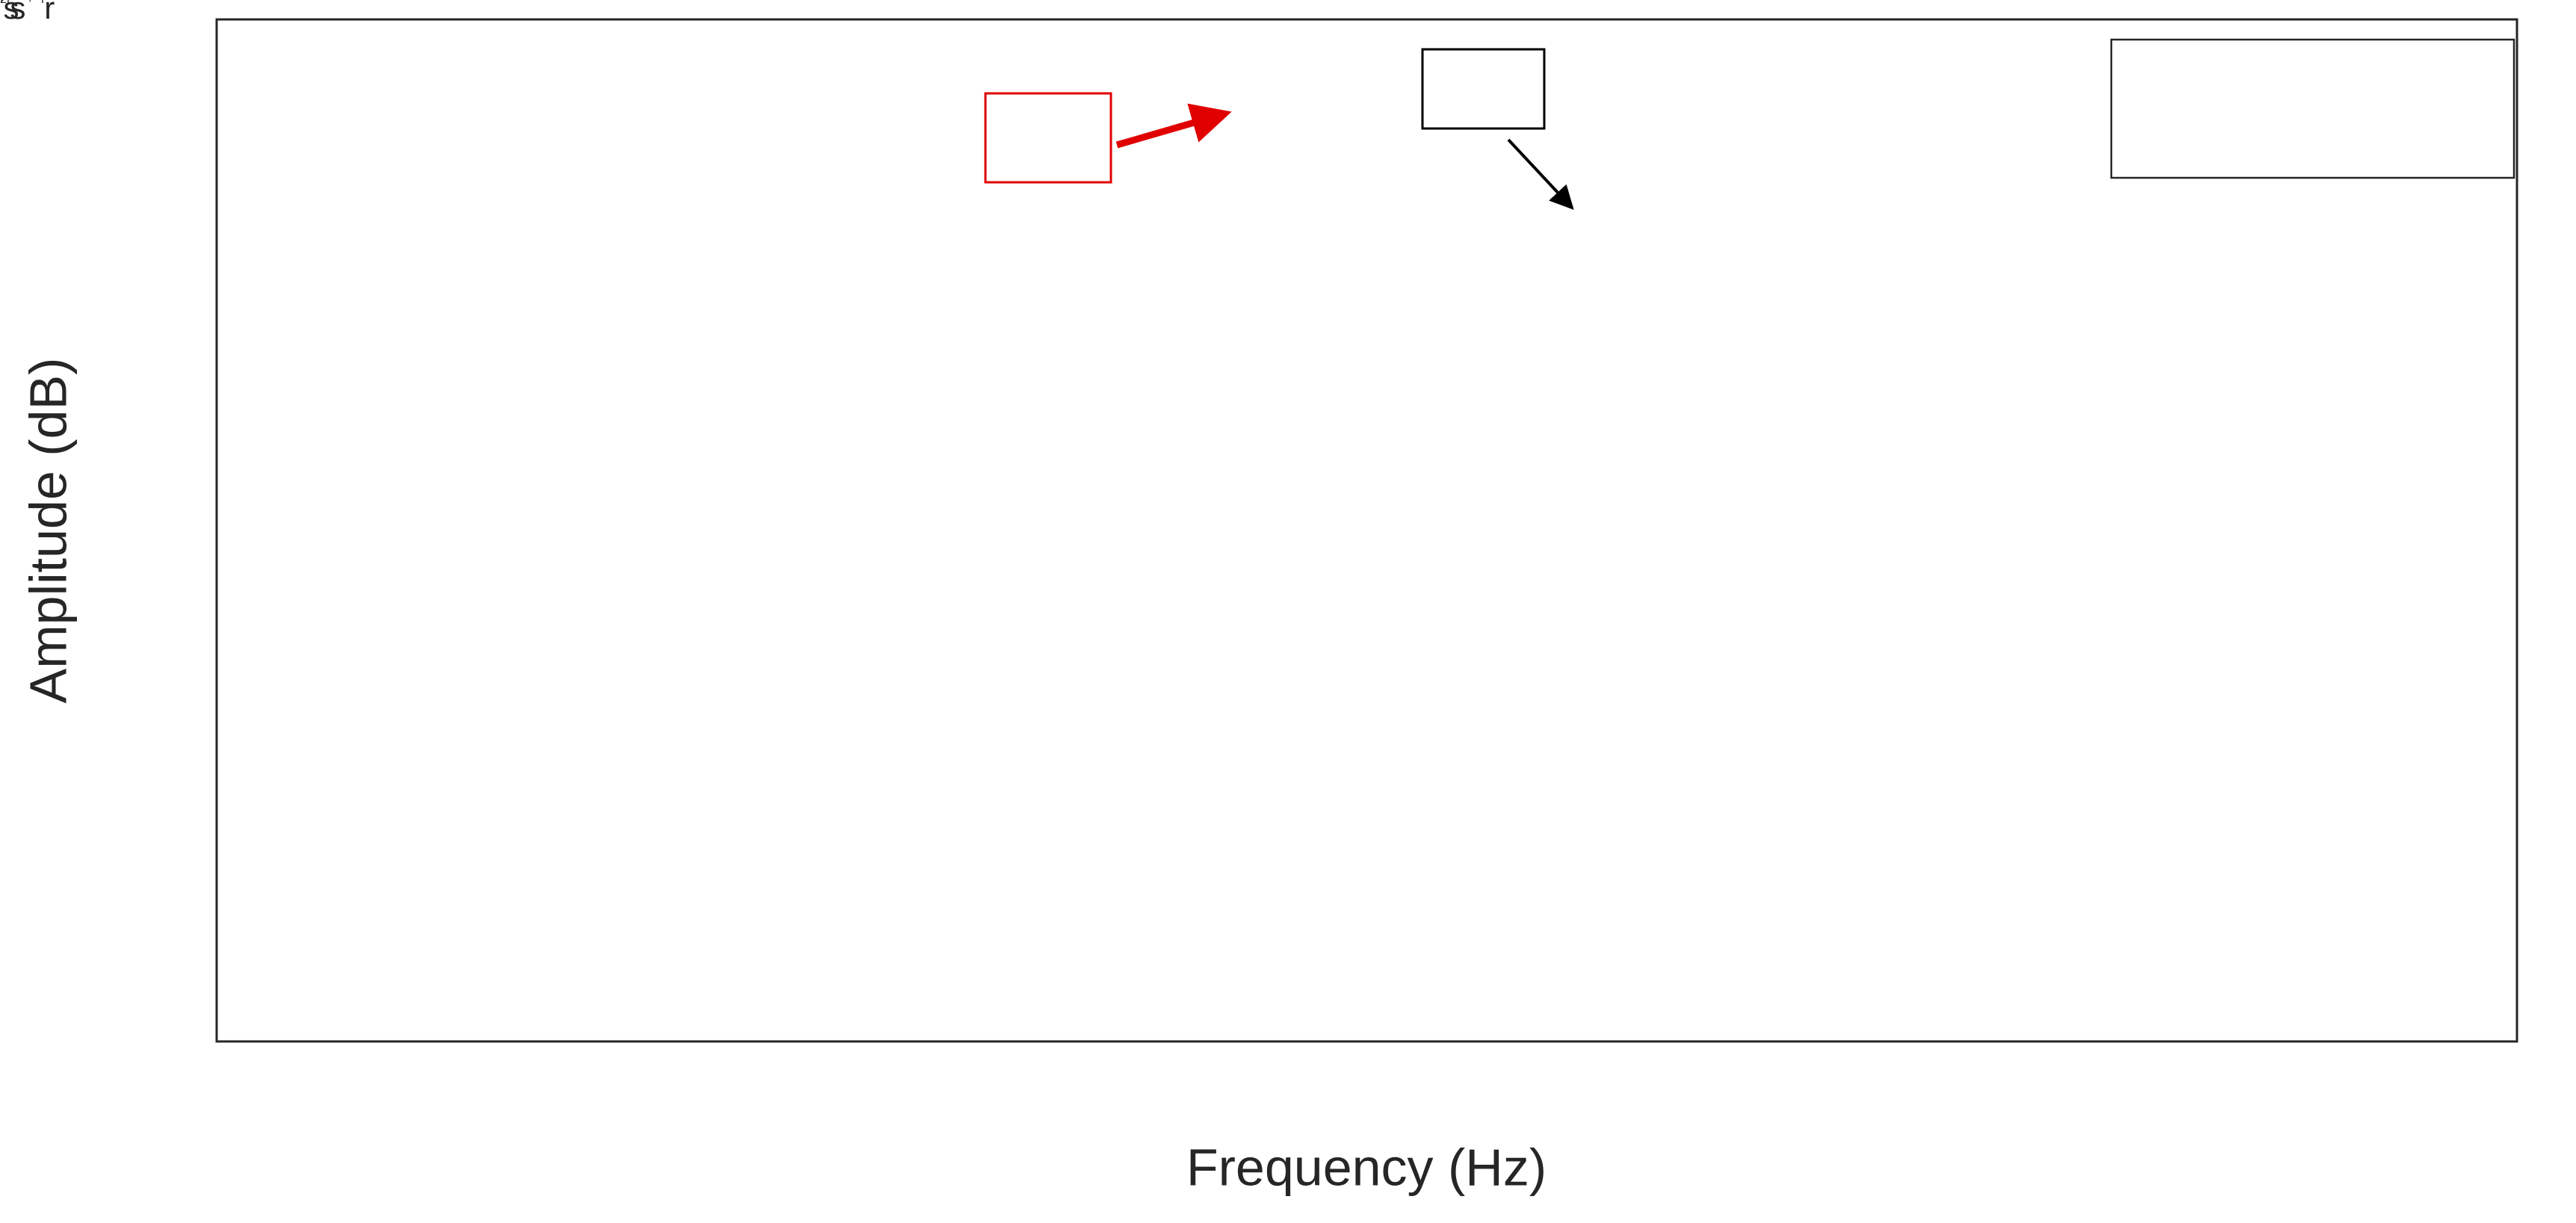 This screenshot has width=2576, height=1223. I want to click on legend, so click(2312, 109).